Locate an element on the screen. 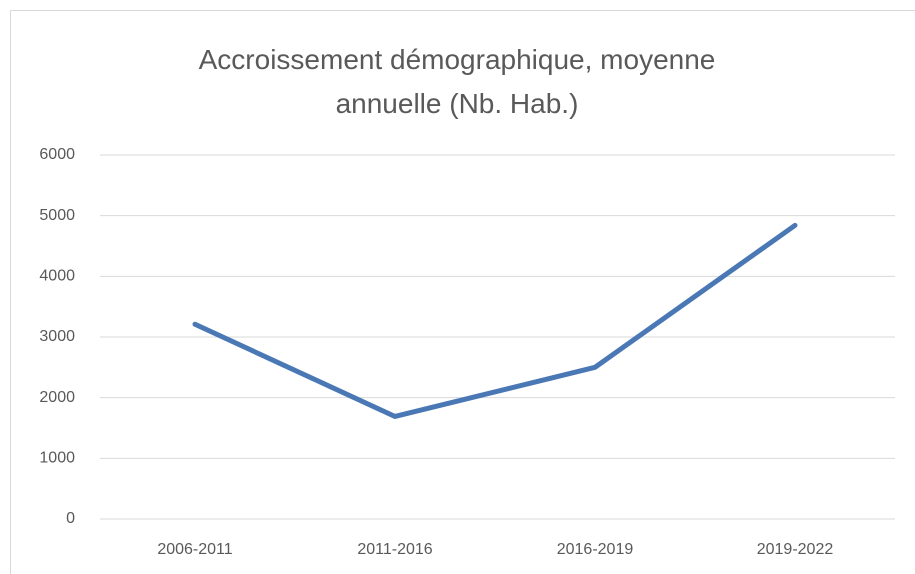 The image size is (915, 574). y-tick-label: 3000 is located at coordinates (57, 336).